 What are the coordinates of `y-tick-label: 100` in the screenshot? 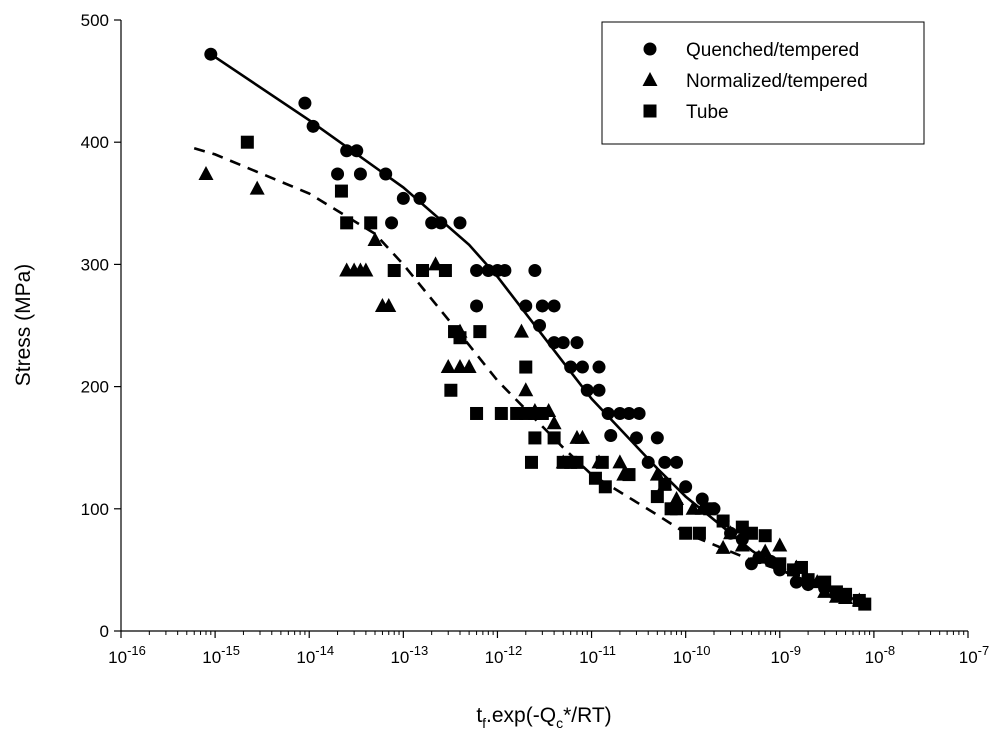 It's located at (95, 509).